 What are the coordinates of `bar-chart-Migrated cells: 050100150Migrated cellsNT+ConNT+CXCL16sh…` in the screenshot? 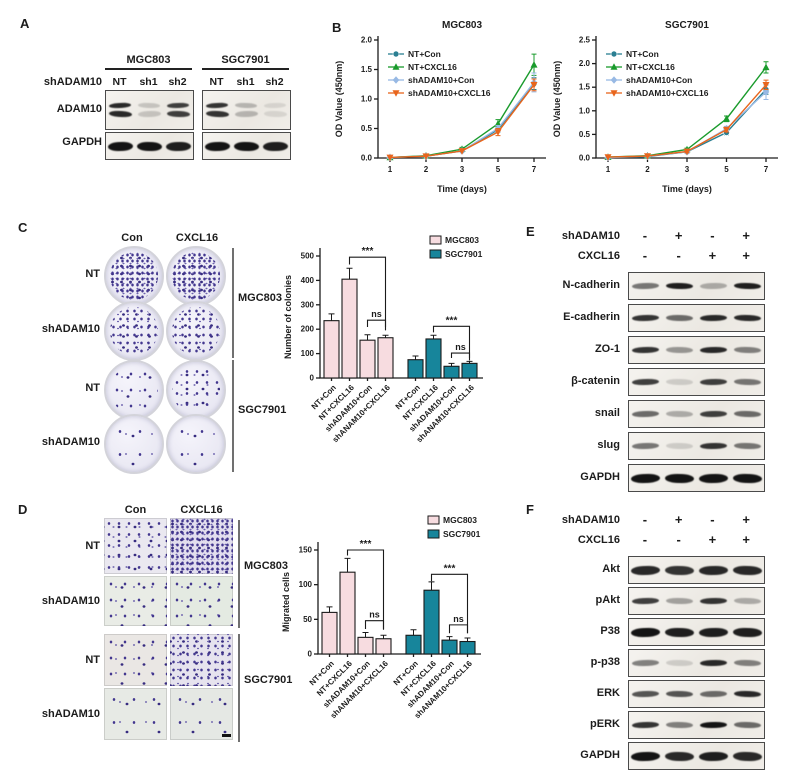 It's located at (381, 617).